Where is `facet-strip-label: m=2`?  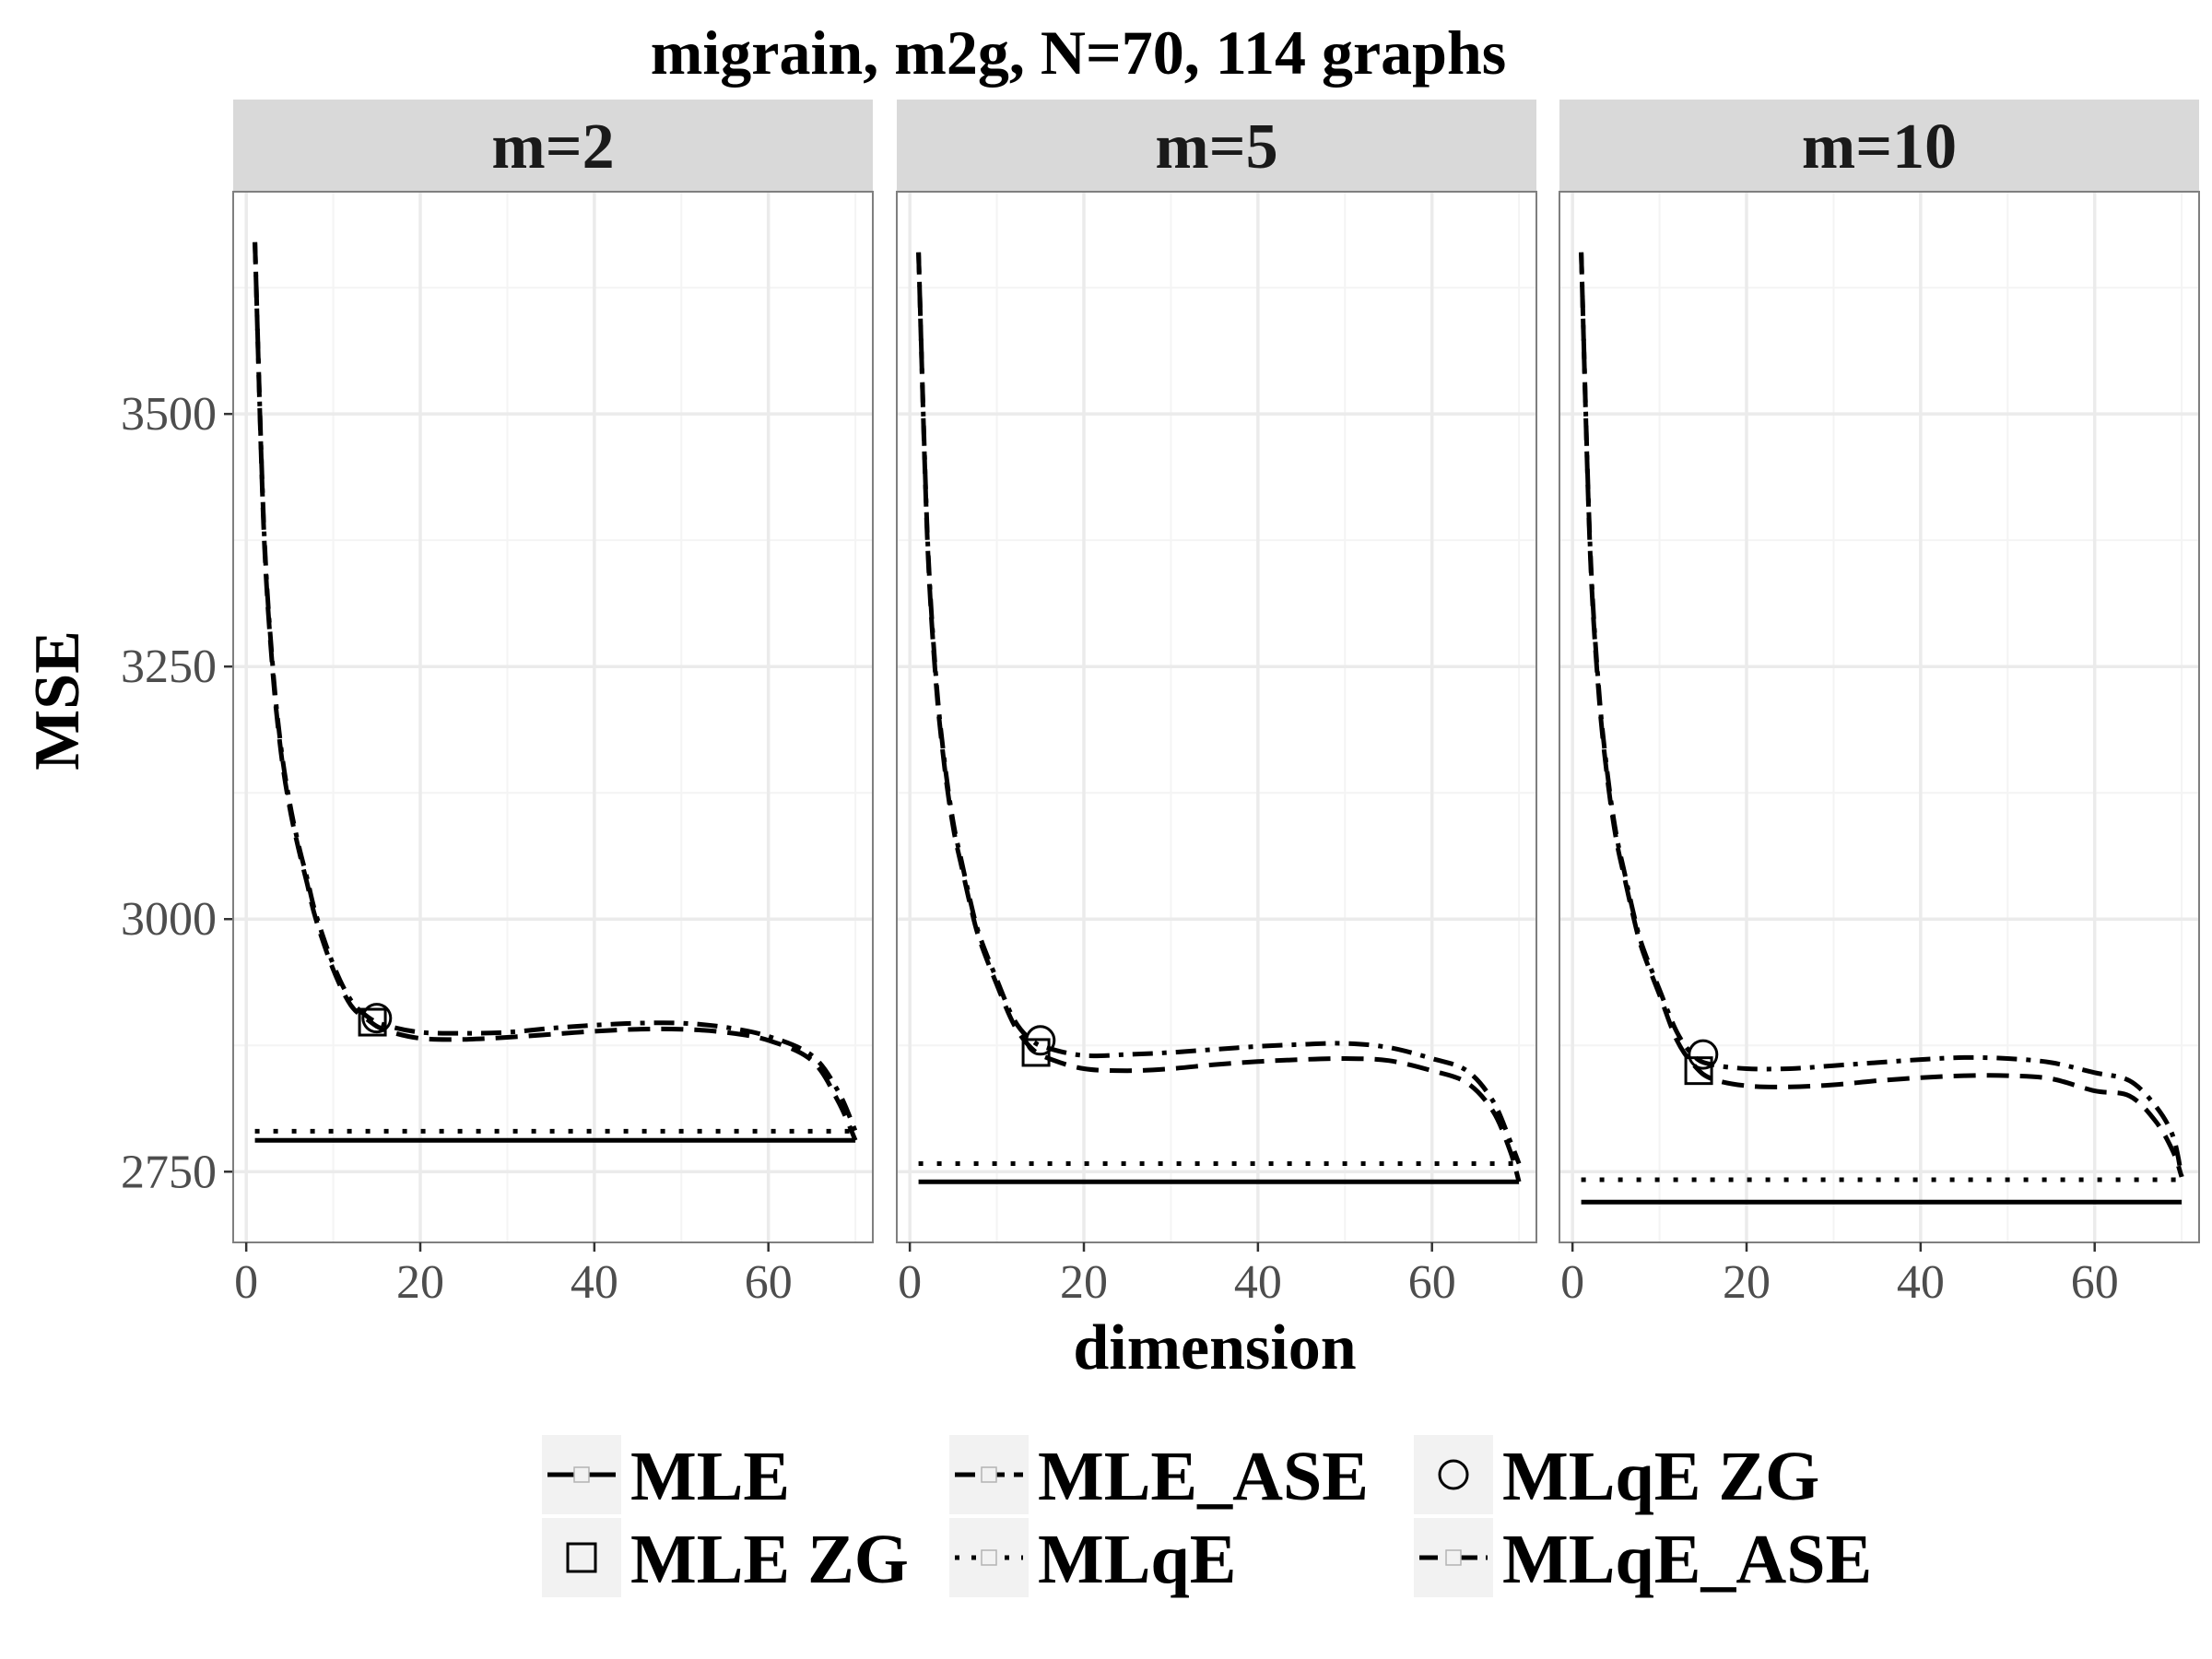
facet-strip-label: m=2 is located at coordinates (552, 147).